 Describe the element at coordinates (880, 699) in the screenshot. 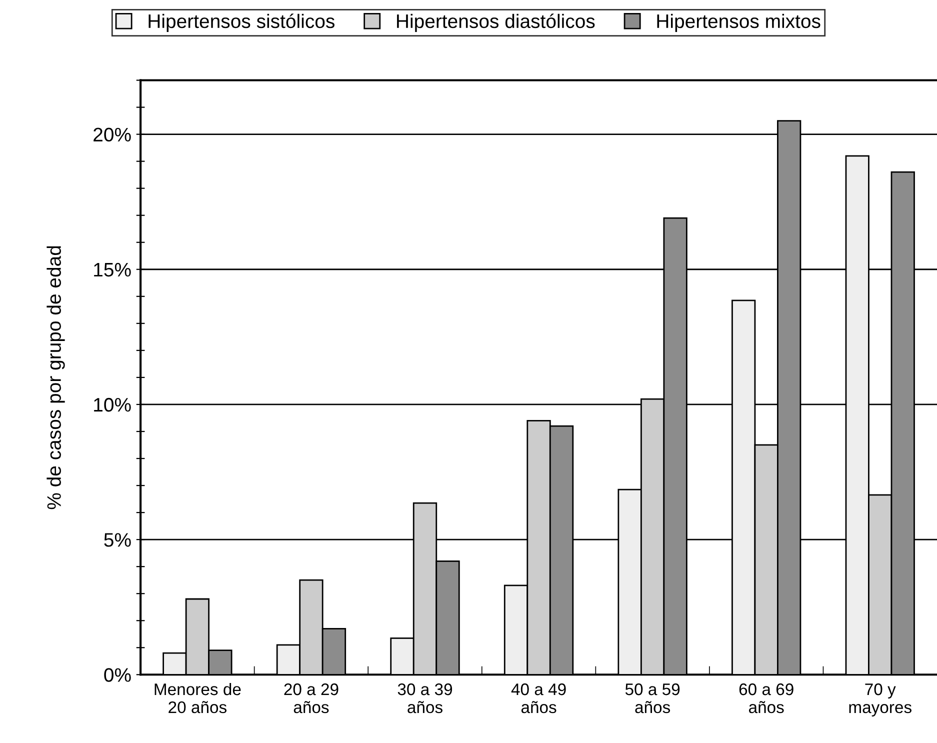

I see `x-tick-label: 70 y mayores` at that location.